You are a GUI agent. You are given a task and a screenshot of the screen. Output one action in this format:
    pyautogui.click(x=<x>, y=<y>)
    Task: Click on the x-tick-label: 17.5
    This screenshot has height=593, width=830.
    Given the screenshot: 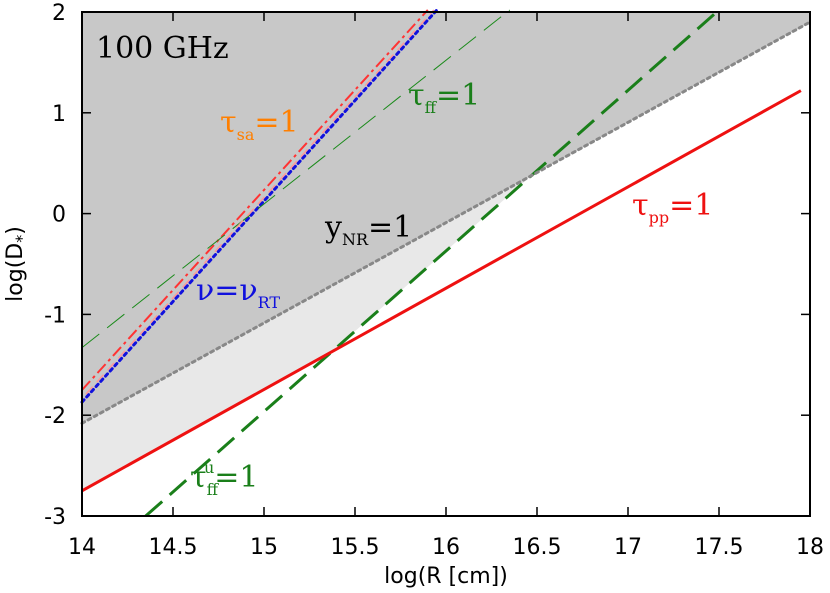 What is the action you would take?
    pyautogui.click(x=719, y=547)
    